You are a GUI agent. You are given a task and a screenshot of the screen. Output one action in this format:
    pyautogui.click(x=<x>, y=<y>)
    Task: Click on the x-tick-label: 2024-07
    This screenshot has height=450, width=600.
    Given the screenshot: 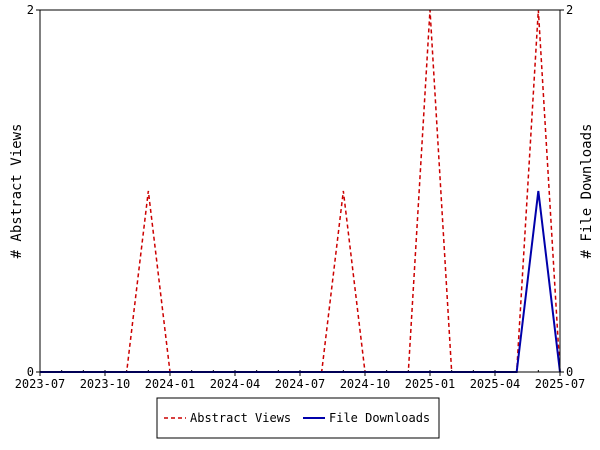 What is the action you would take?
    pyautogui.click(x=300, y=384)
    